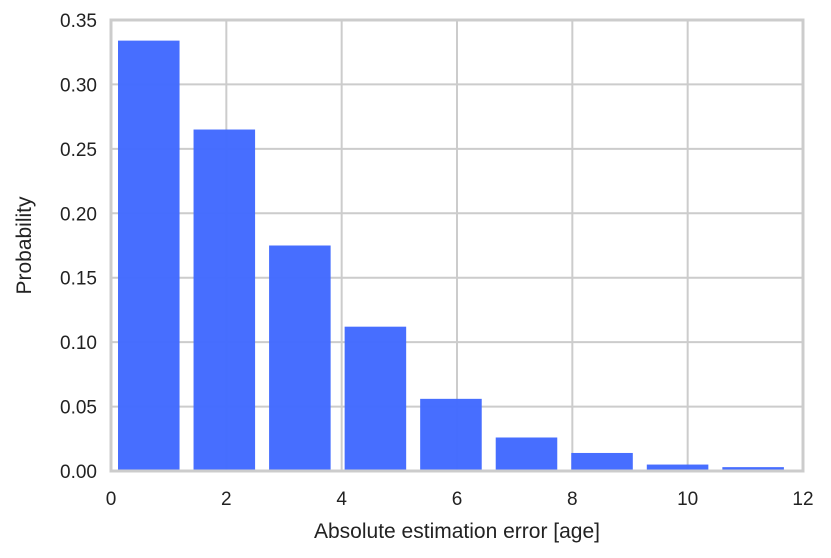 The image size is (831, 558). What do you see at coordinates (78, 150) in the screenshot?
I see `y-tick-label-5: 0.25` at bounding box center [78, 150].